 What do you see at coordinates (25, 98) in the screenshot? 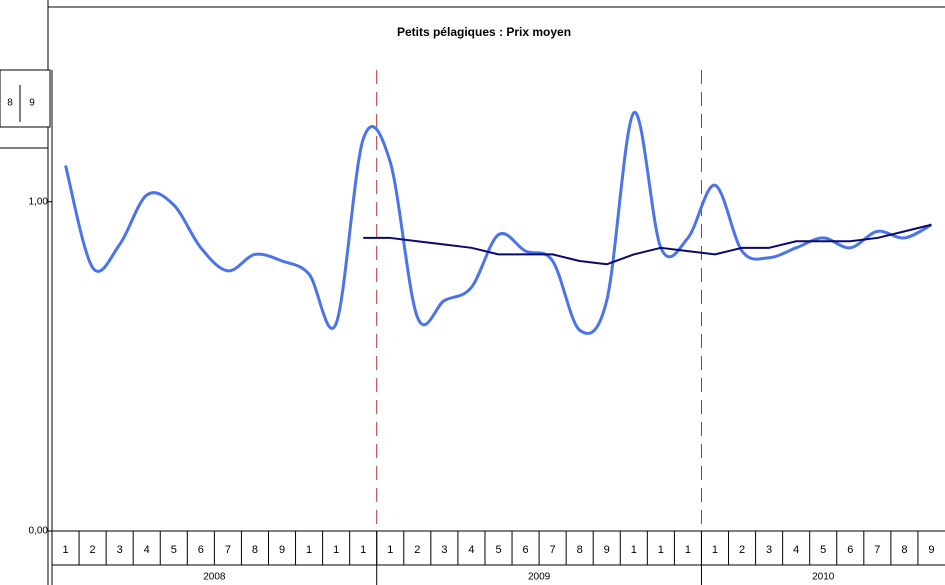
I see `overlay-box` at bounding box center [25, 98].